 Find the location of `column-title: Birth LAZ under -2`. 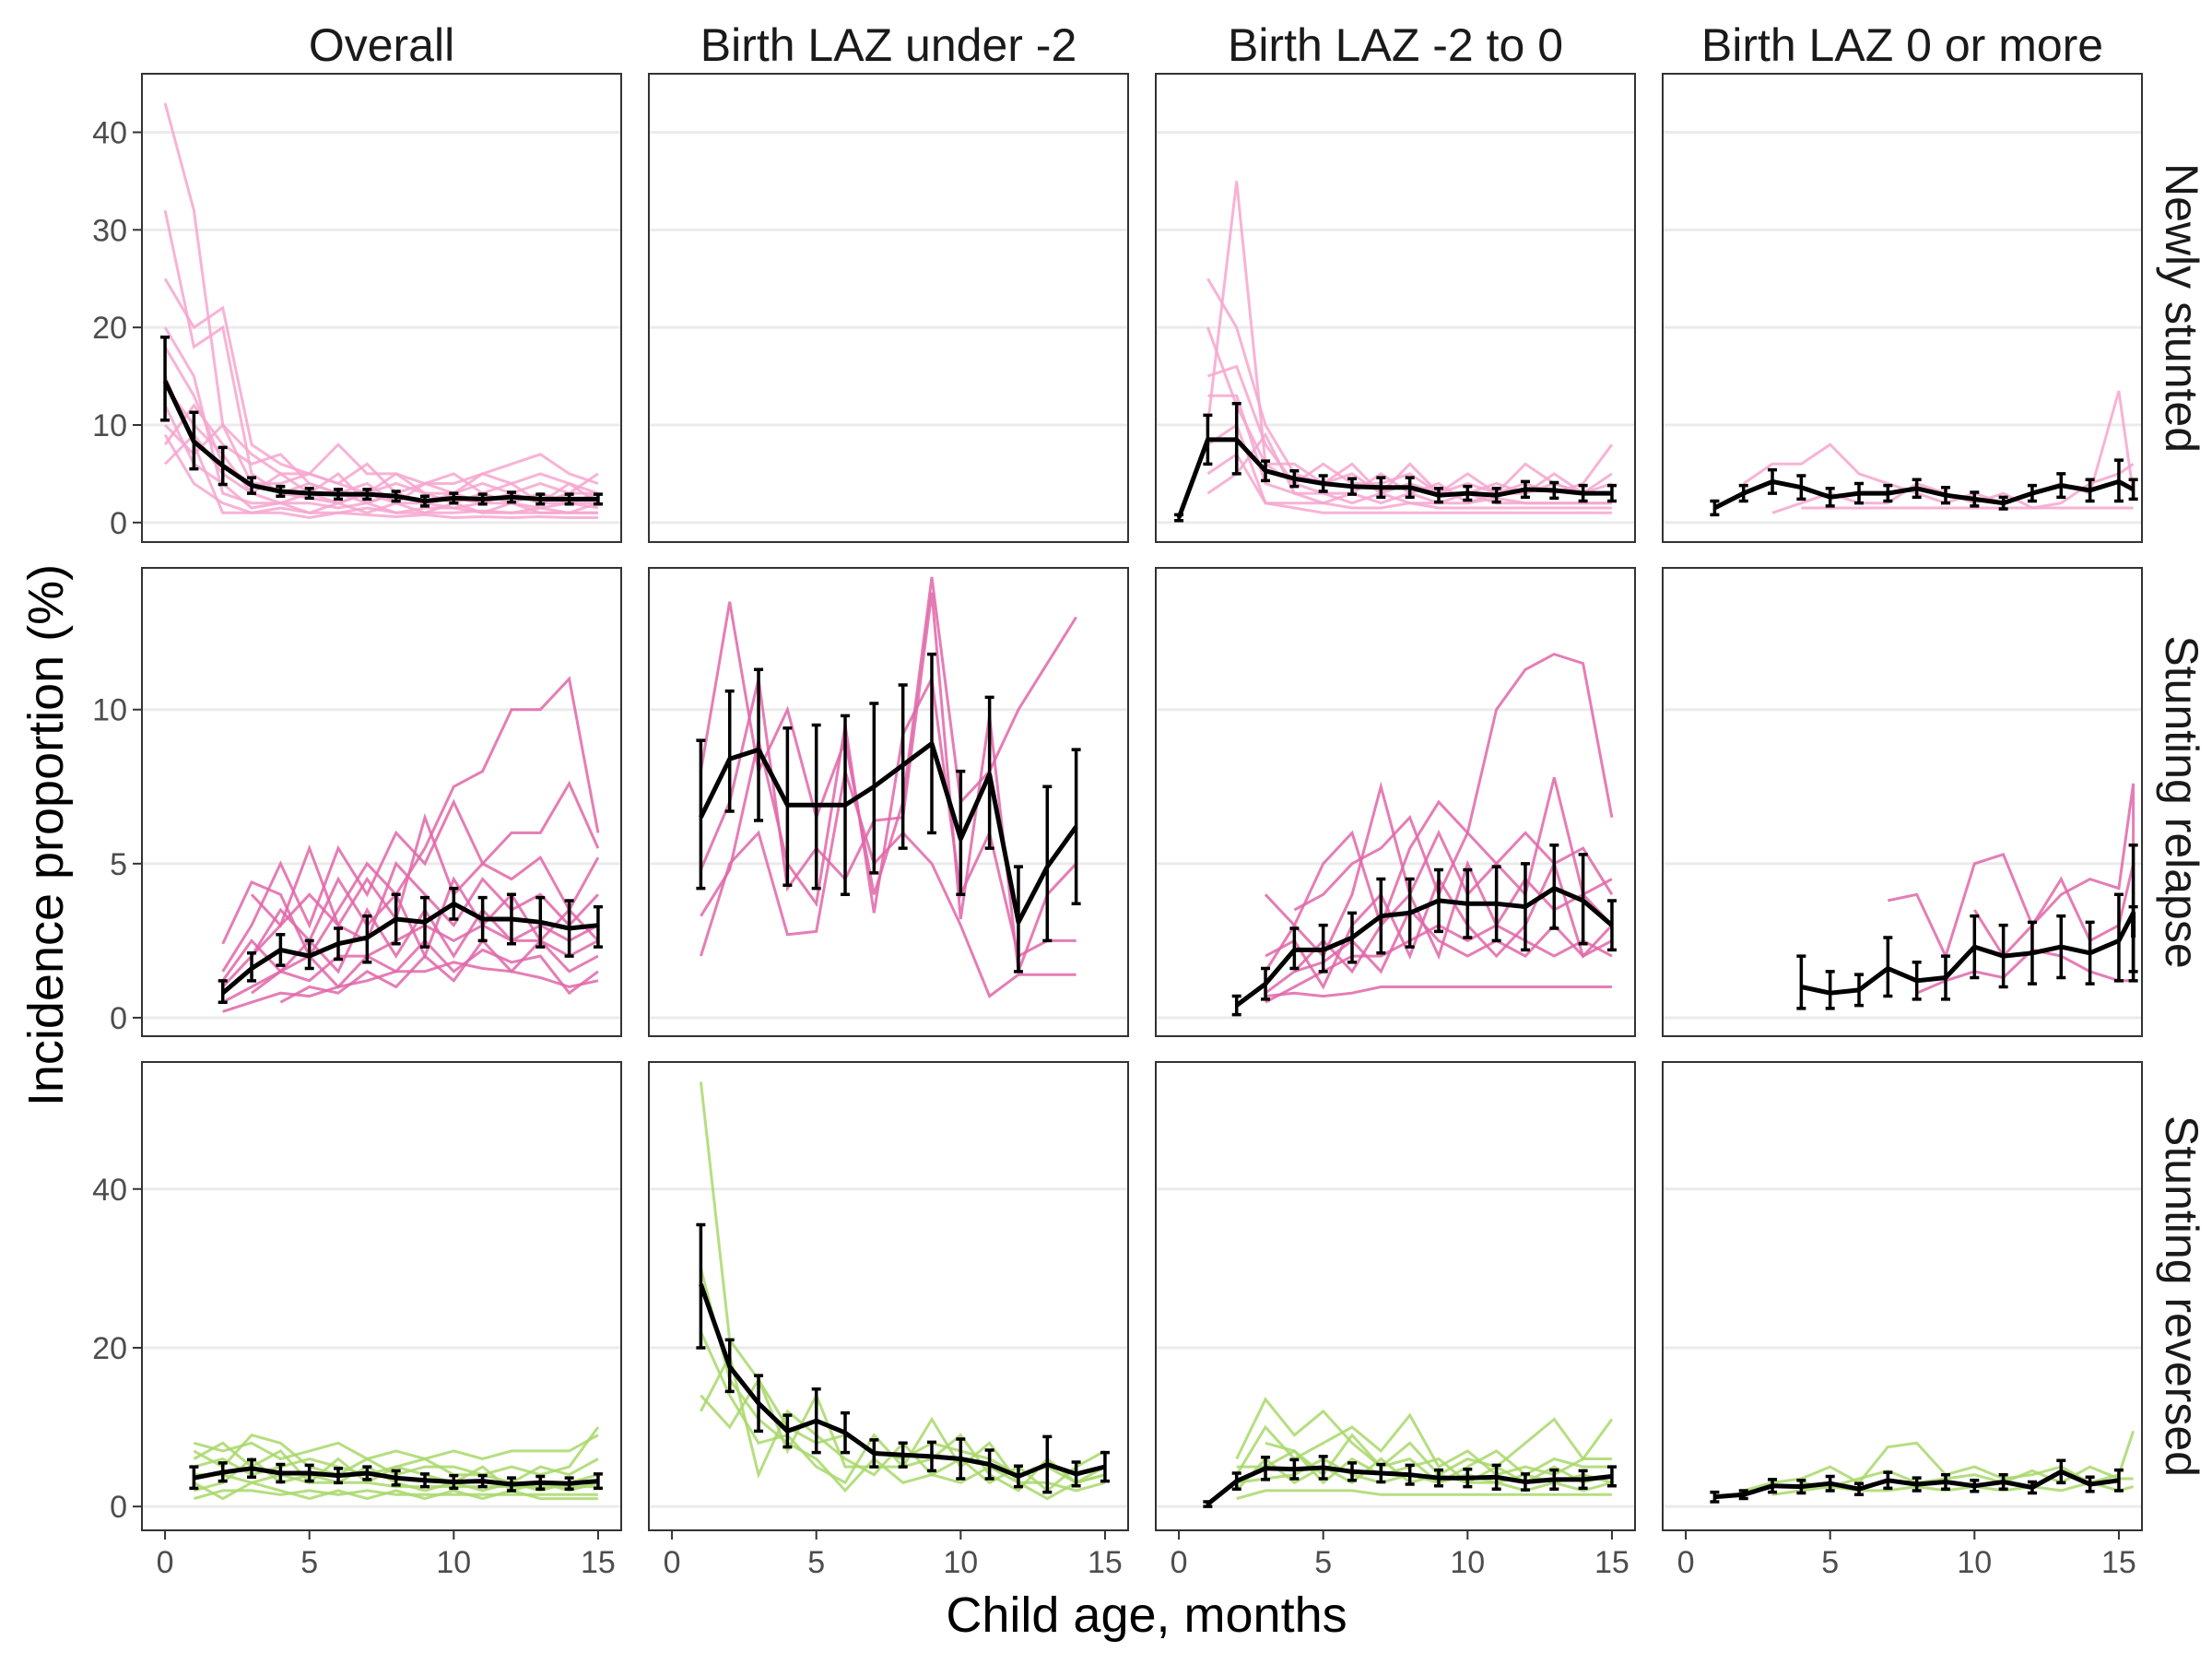

column-title: Birth LAZ under -2 is located at coordinates (888, 45).